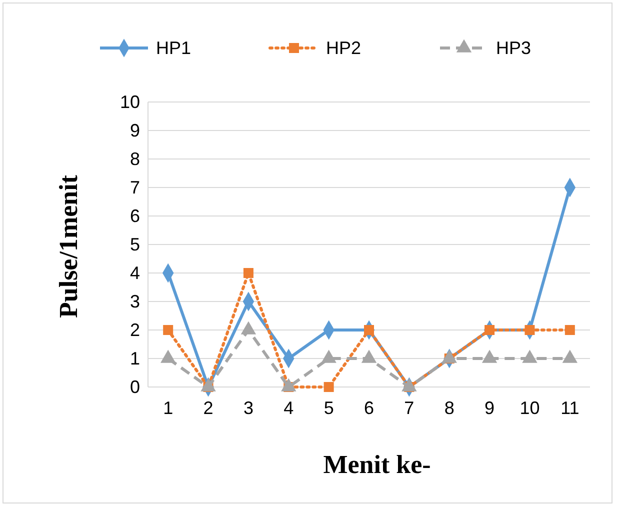 The image size is (619, 508). I want to click on y-axis-title: Pulse/1menit, so click(68, 246).